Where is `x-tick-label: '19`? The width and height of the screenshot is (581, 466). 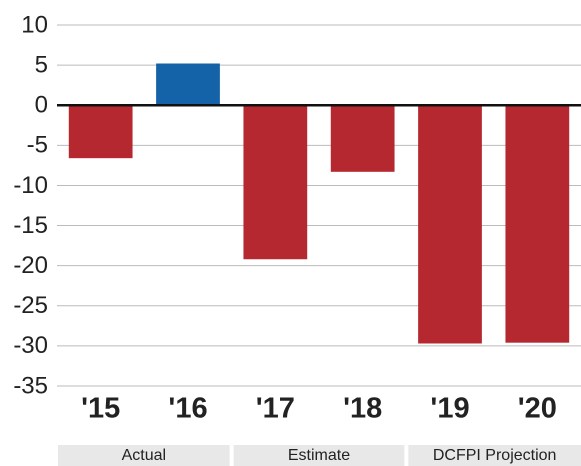
x-tick-label: '19 is located at coordinates (449, 409).